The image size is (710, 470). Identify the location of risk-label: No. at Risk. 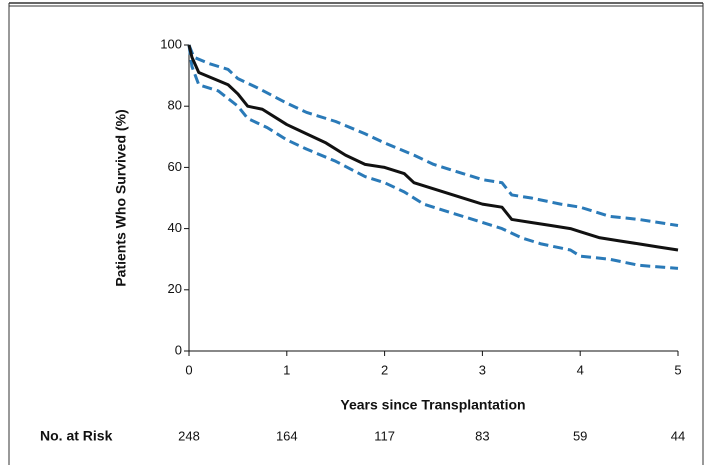
(76, 436).